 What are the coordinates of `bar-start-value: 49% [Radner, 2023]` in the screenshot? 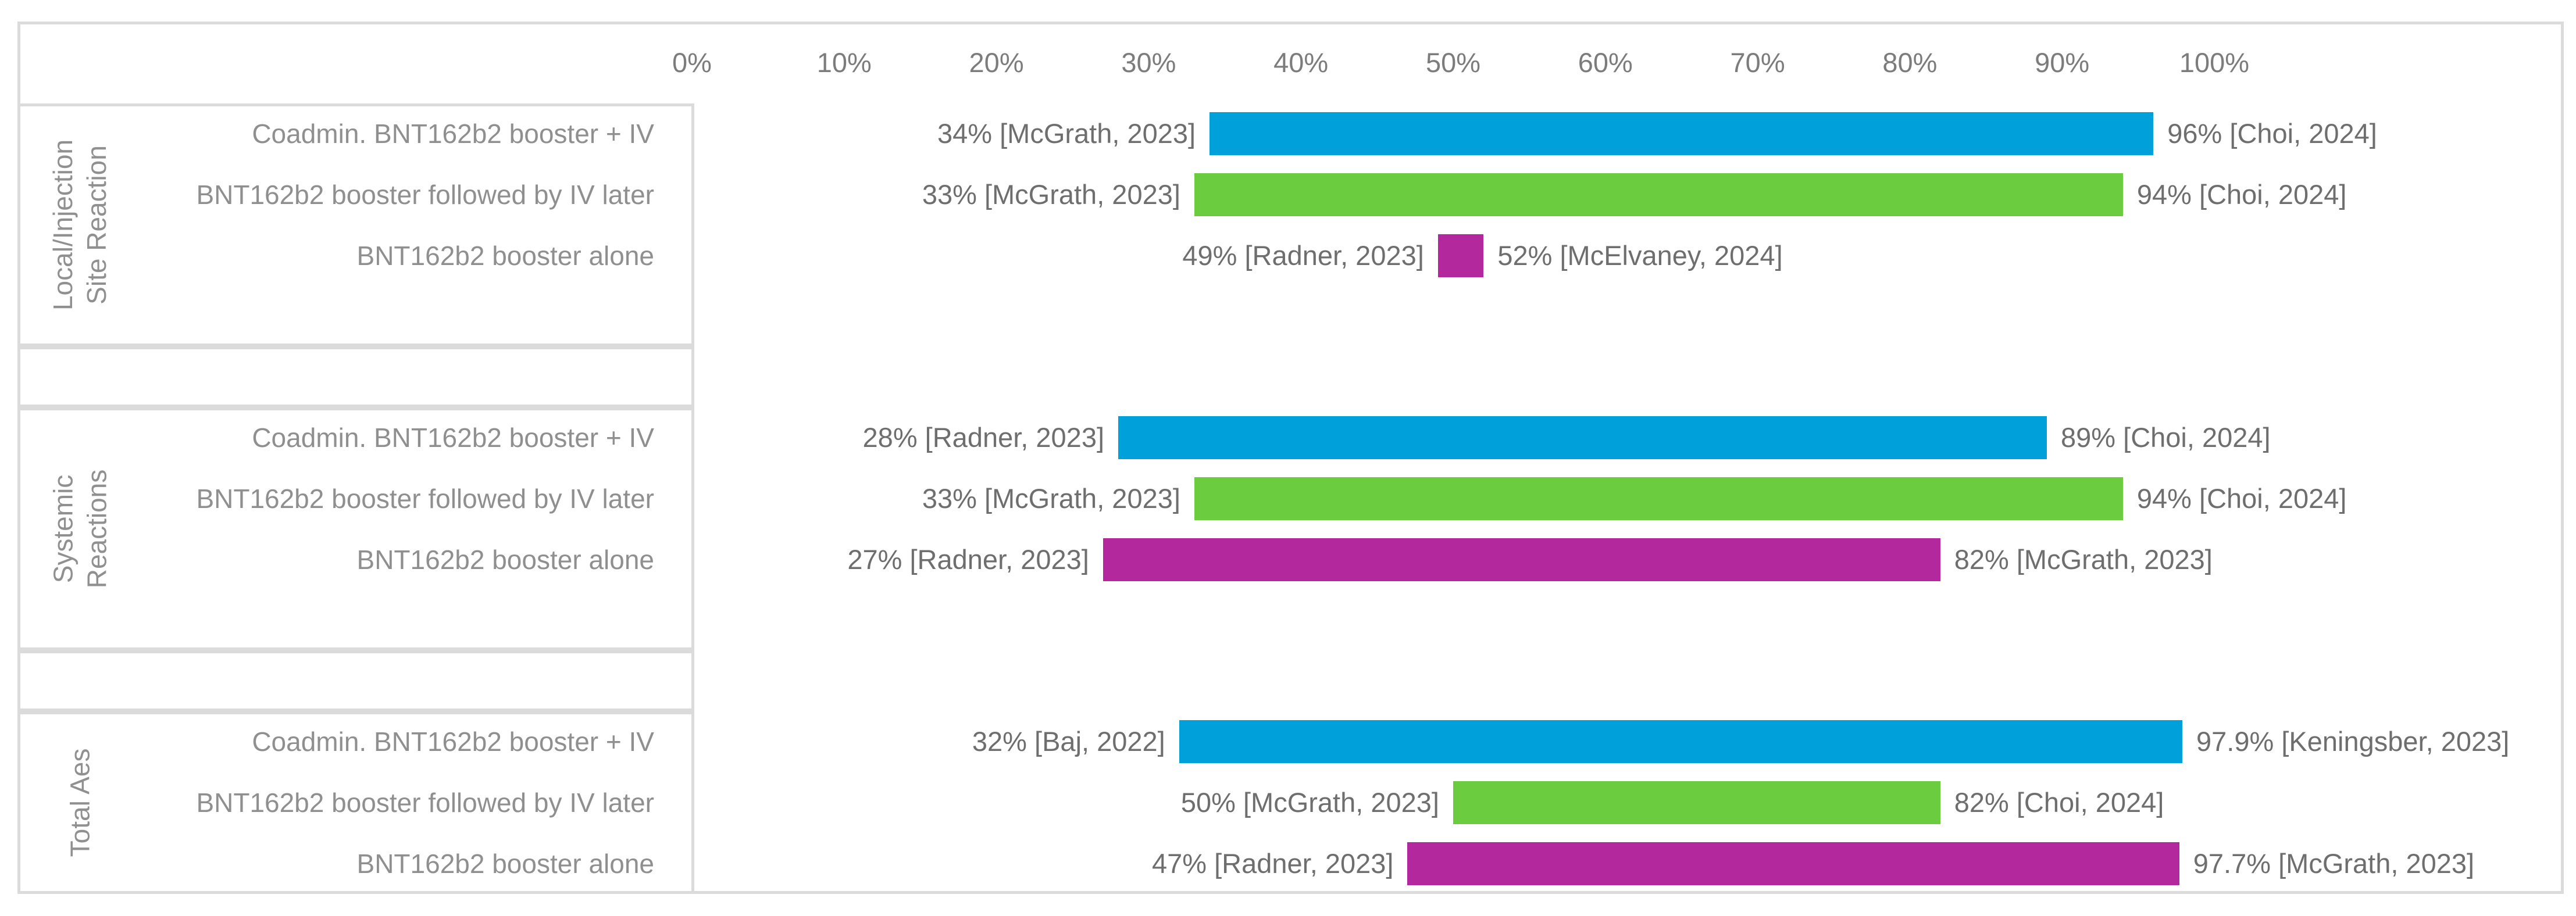 It's located at (1303, 255).